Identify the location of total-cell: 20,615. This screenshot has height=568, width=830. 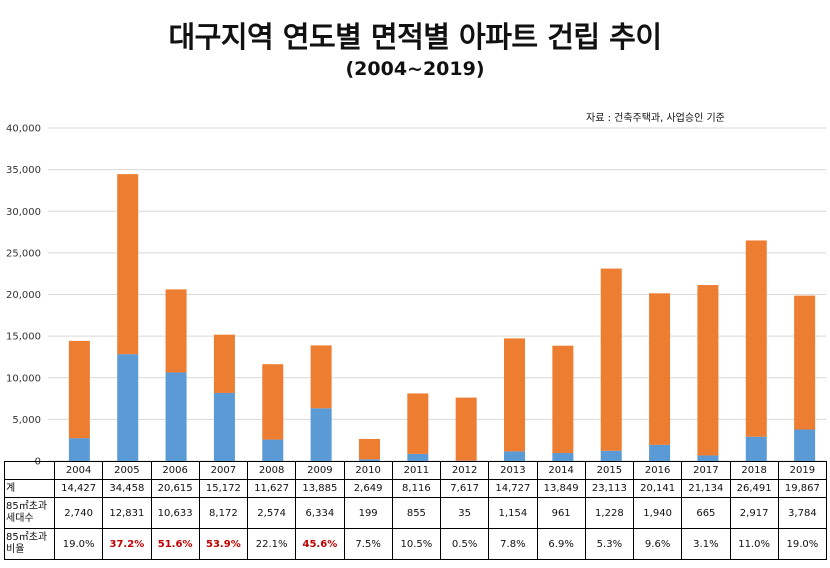
(175, 488).